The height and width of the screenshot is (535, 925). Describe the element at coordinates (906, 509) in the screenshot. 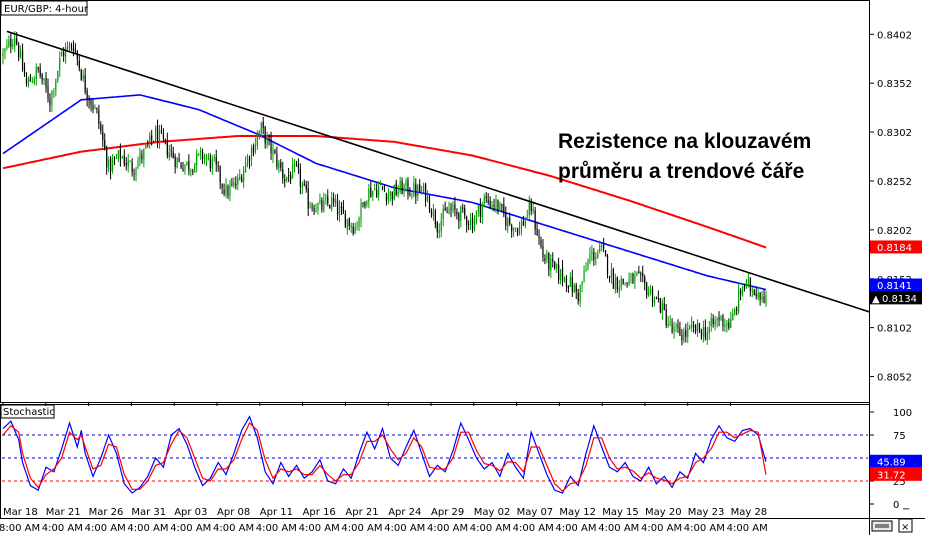

I see `panel-minus-button: −` at that location.